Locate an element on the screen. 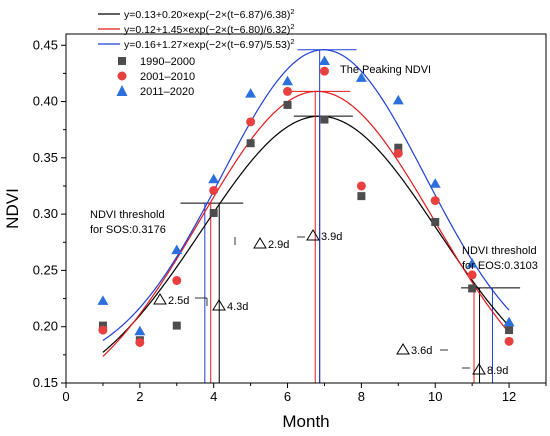  y-axis-label: NDVI is located at coordinates (12, 208).